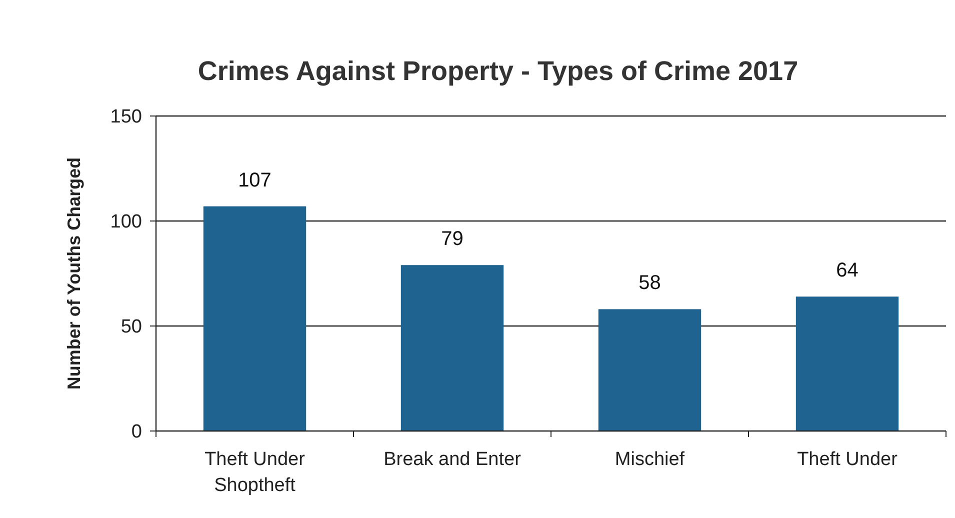  What do you see at coordinates (74, 273) in the screenshot?
I see `y-axis-title: Number of Youths Charged` at bounding box center [74, 273].